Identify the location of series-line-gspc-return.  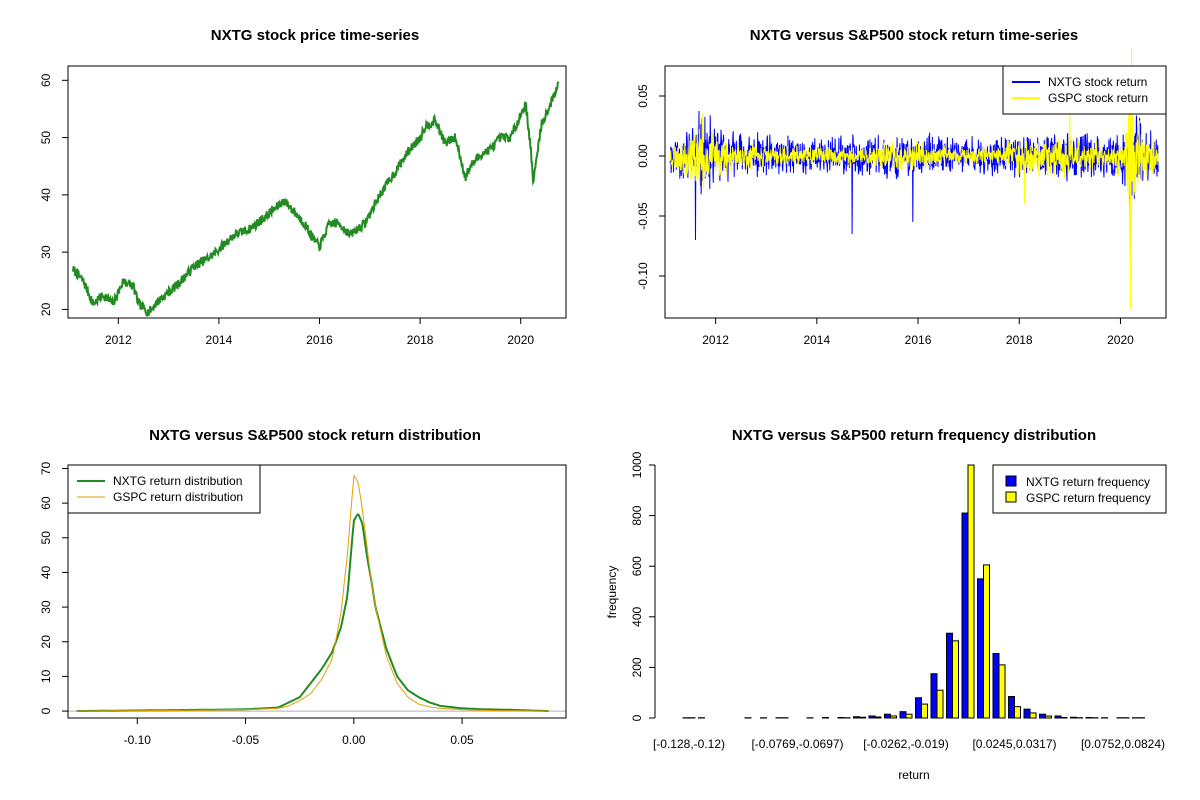
(914, 178).